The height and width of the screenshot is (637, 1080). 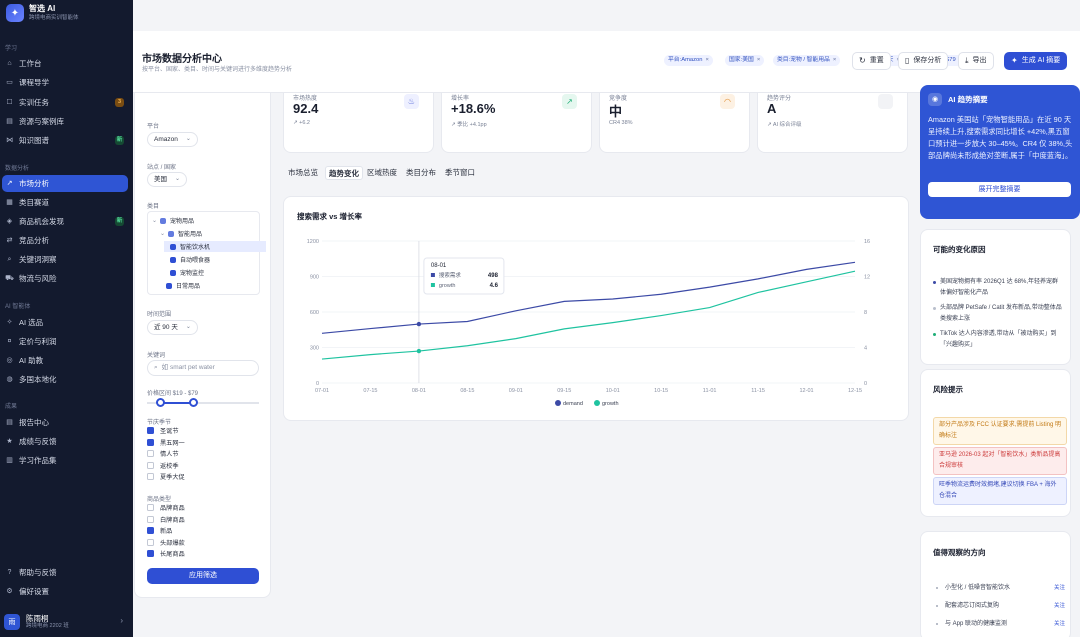 What do you see at coordinates (370, 391) in the screenshot?
I see `x-tick: 07-15` at bounding box center [370, 391].